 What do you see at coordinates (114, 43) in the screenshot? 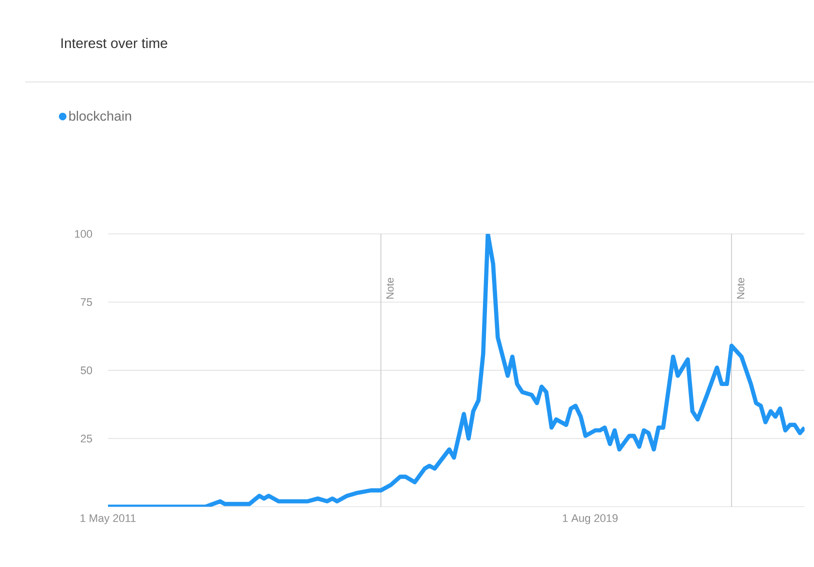
I see `chart-title: Interest over time` at bounding box center [114, 43].